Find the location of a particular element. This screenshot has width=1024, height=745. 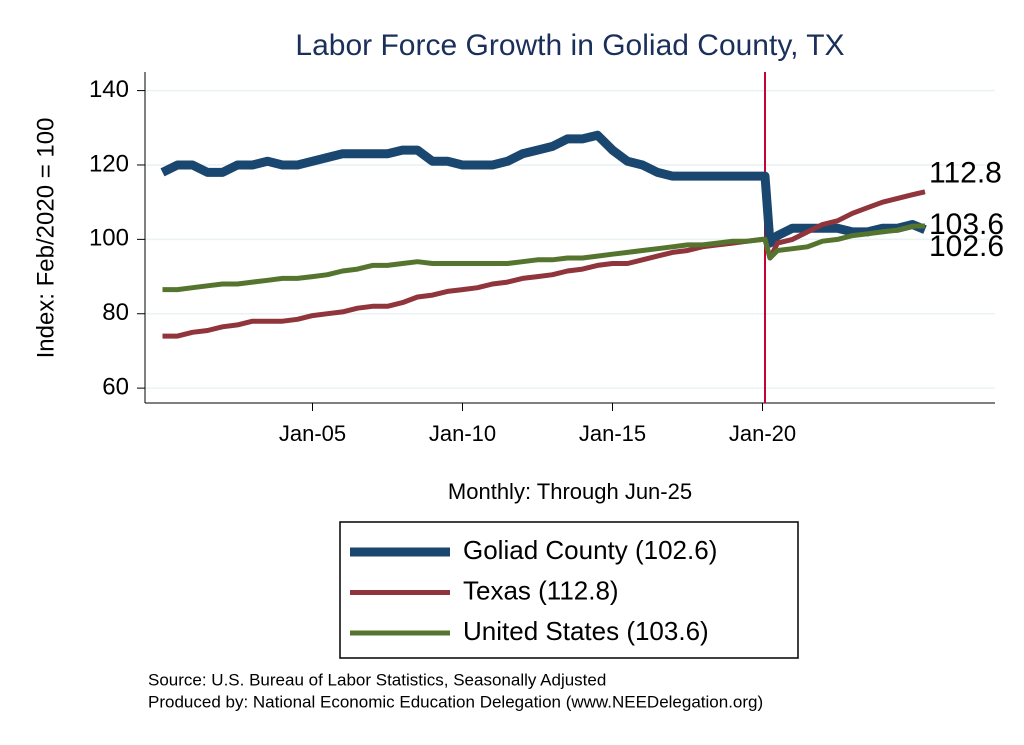

y-axis-title: Index: Feb/2020 = 100 is located at coordinates (45, 238).